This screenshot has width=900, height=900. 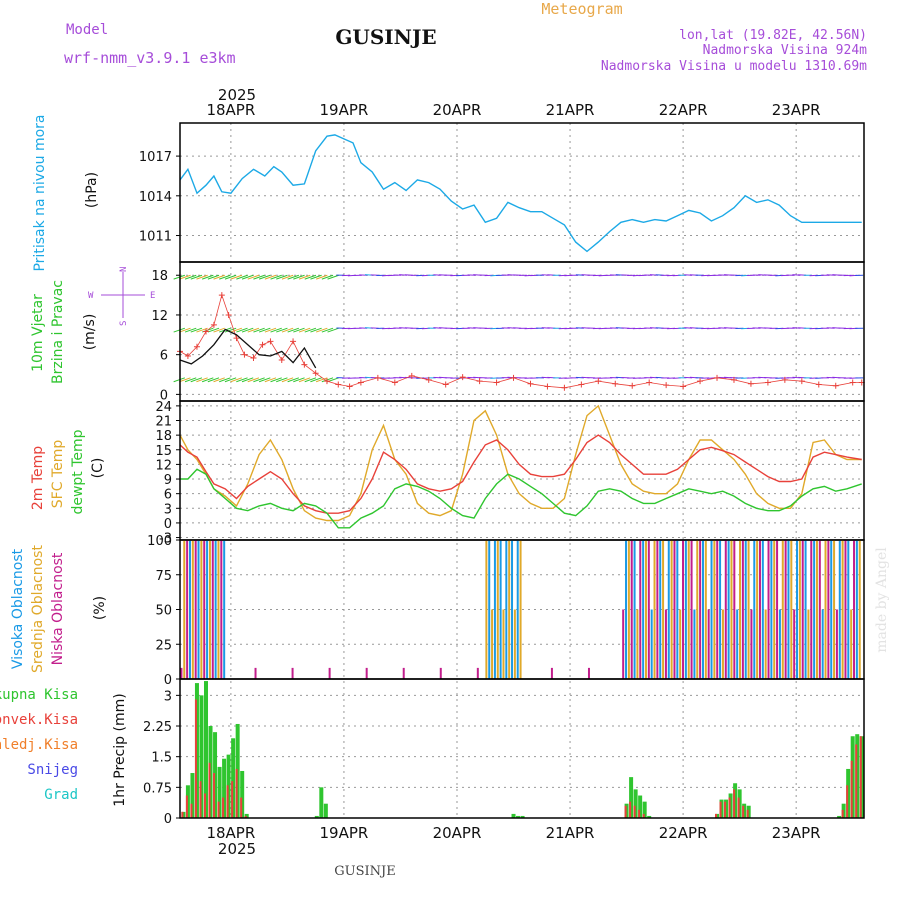 I want to click on lonlat-label: lon,lat (19.82E, 42.56N), so click(x=773, y=35).